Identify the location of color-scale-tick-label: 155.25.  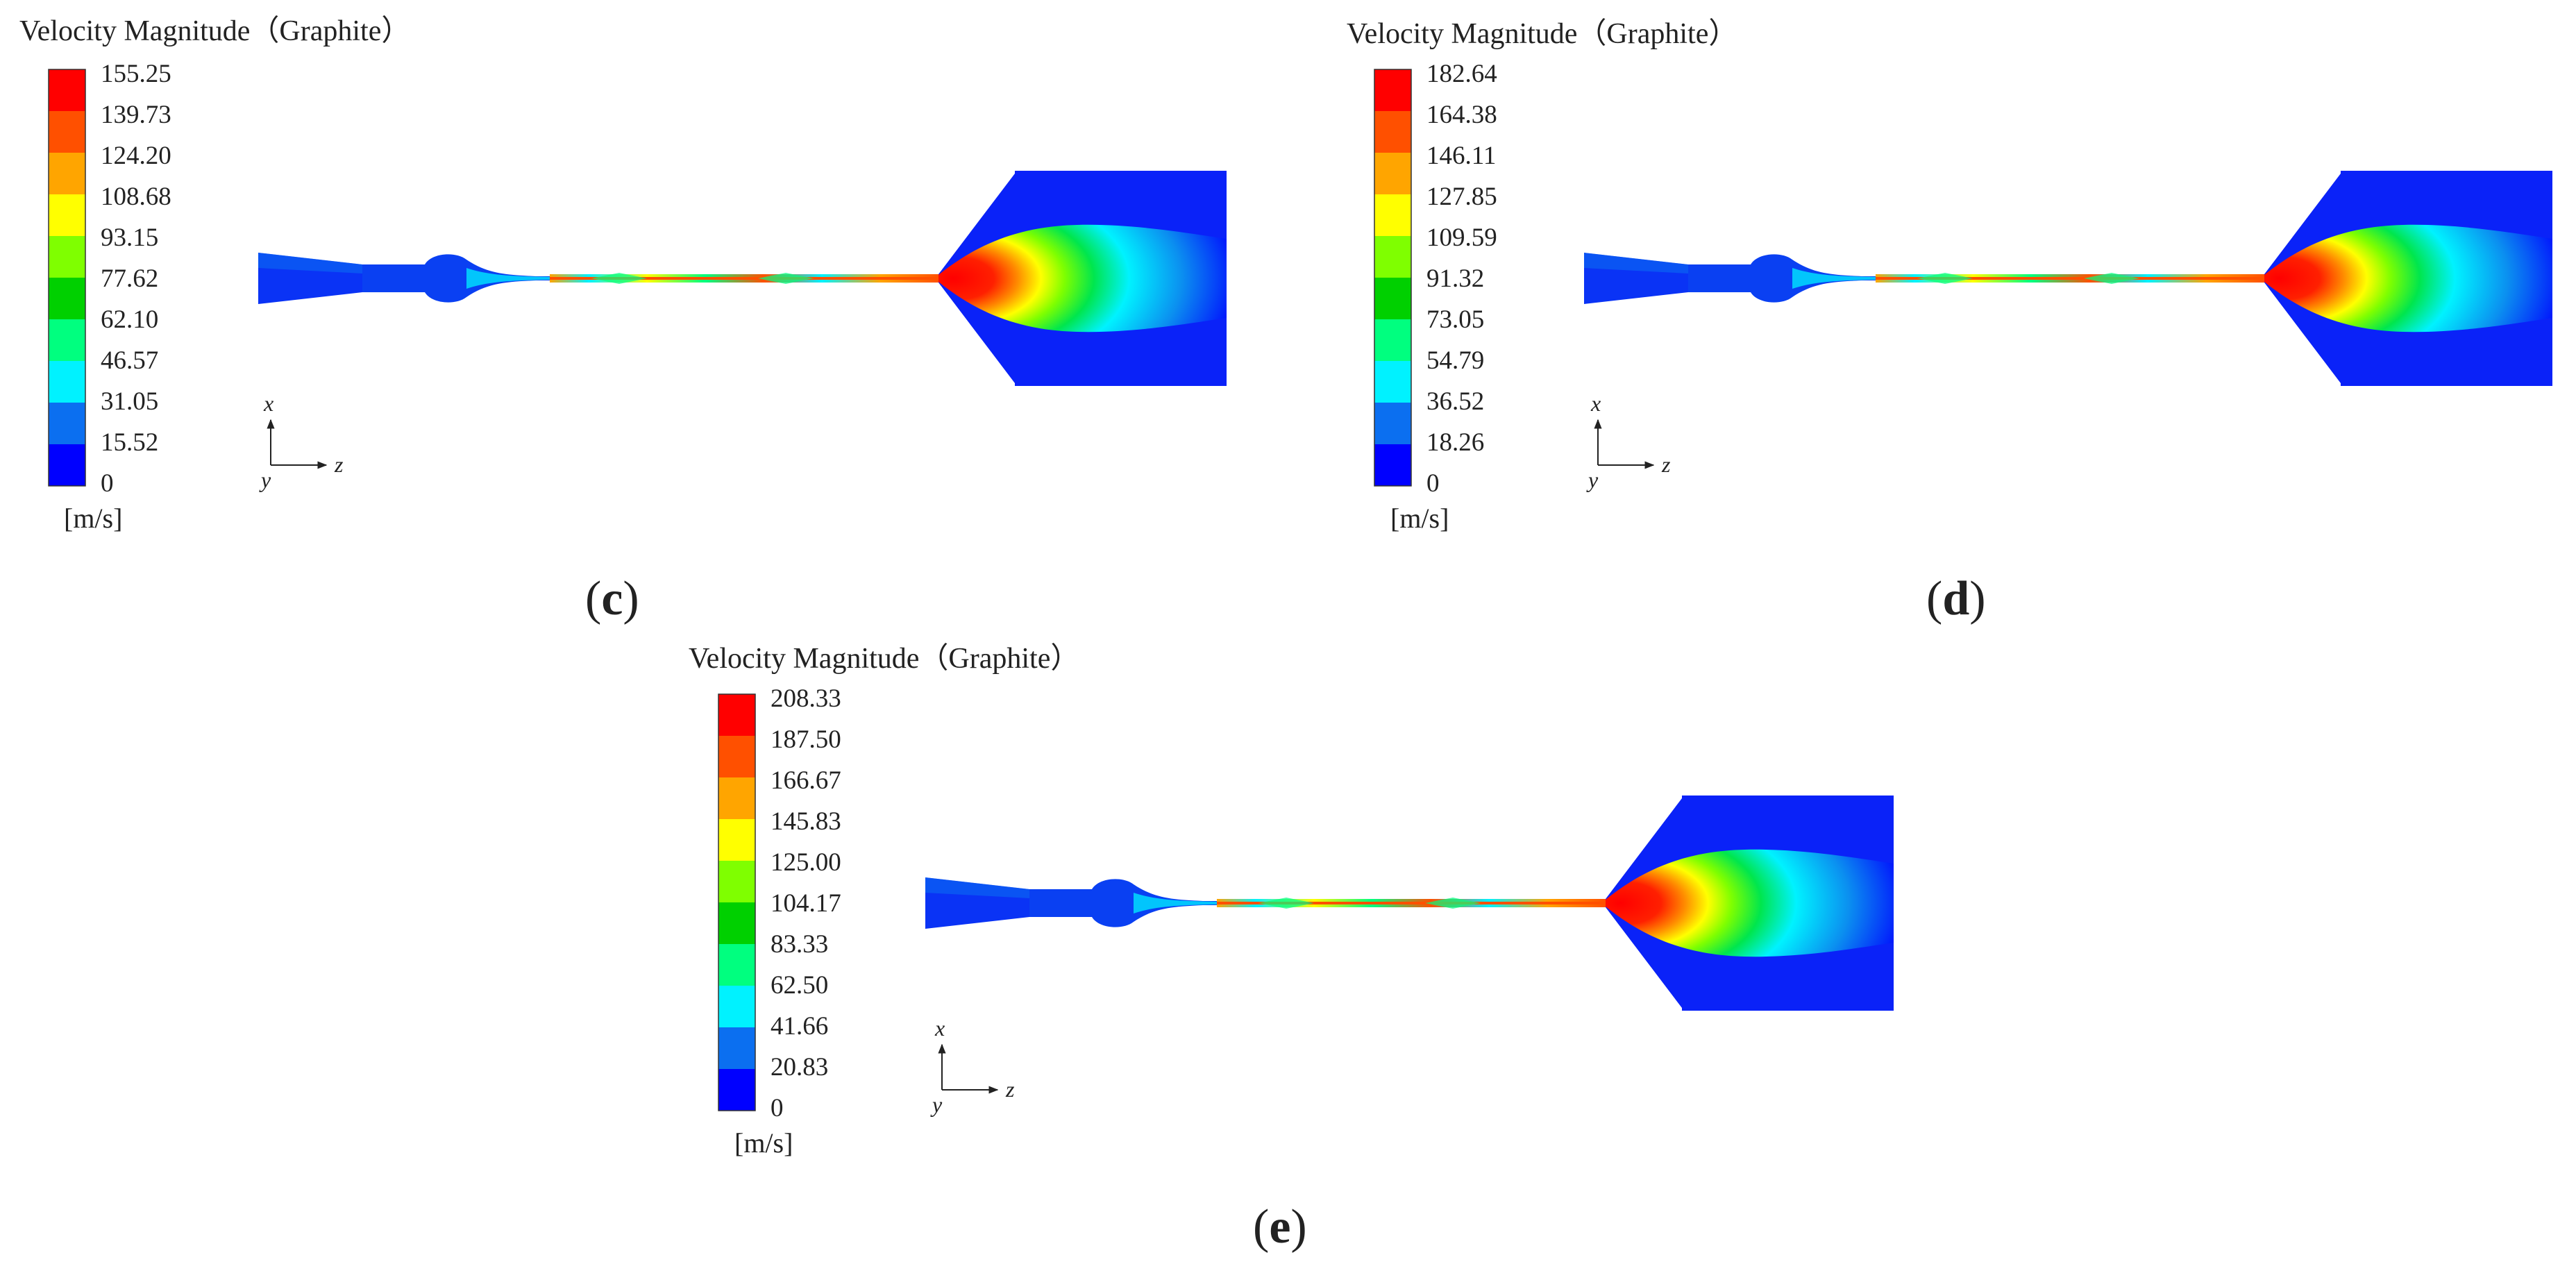
(136, 74).